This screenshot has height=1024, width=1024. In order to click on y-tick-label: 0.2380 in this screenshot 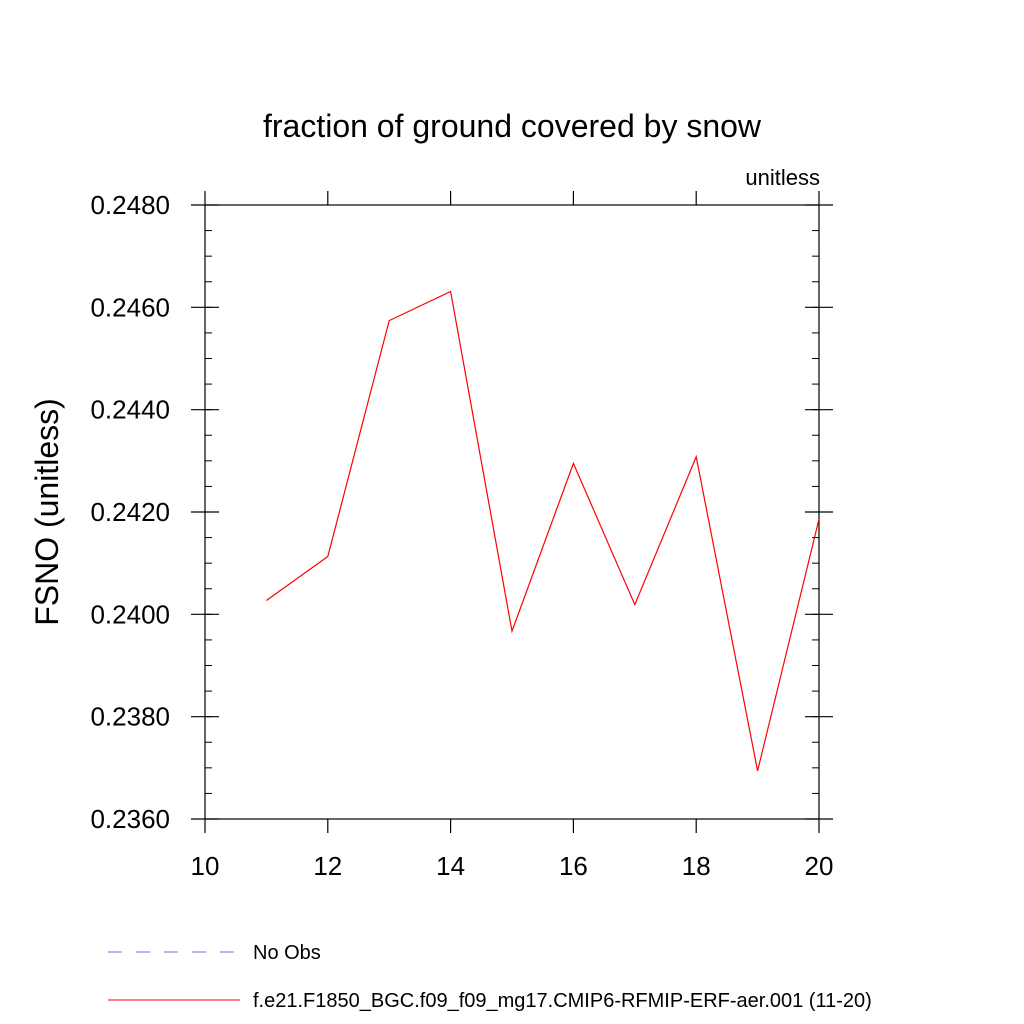, I will do `click(130, 717)`.